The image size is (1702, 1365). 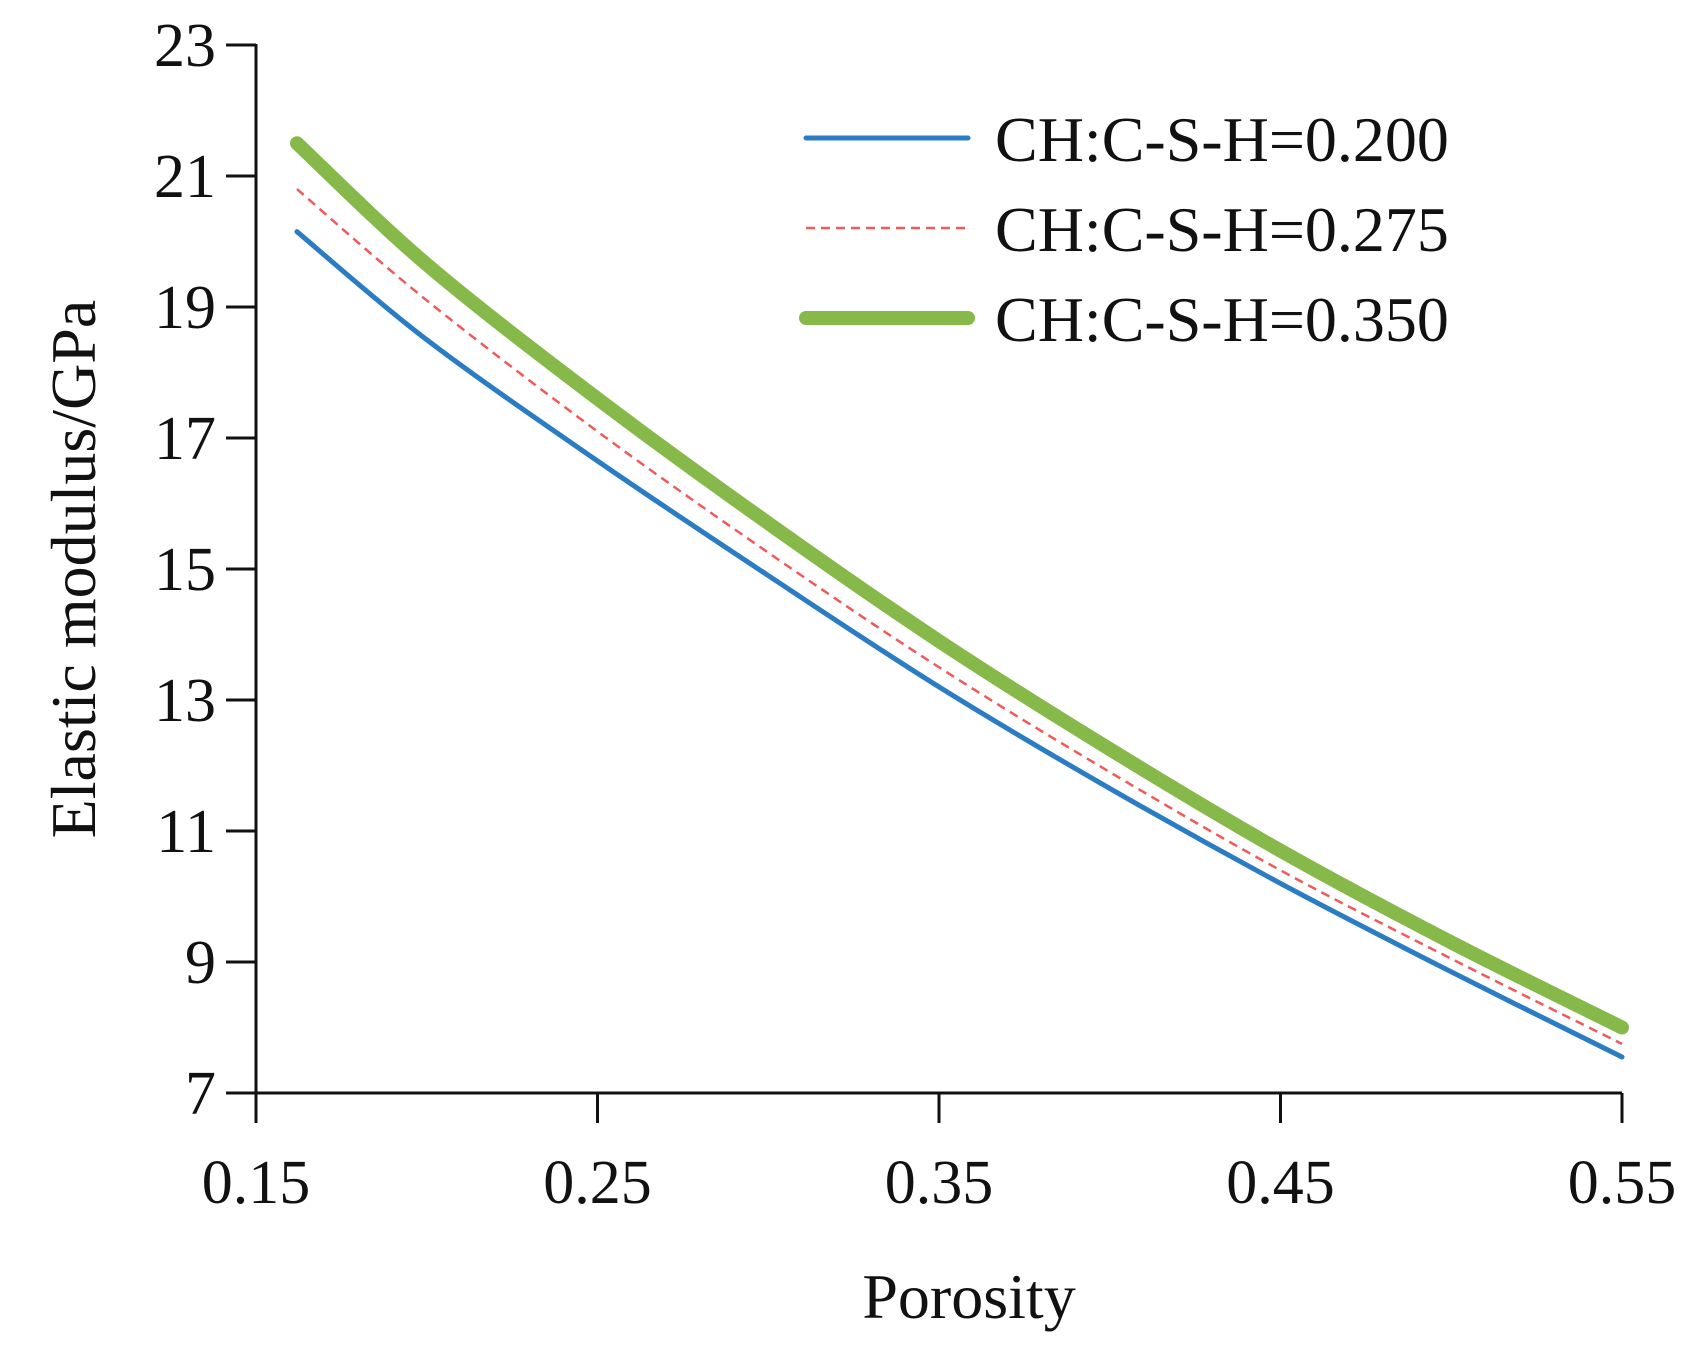 What do you see at coordinates (185, 570) in the screenshot?
I see `y-tick-label: 15` at bounding box center [185, 570].